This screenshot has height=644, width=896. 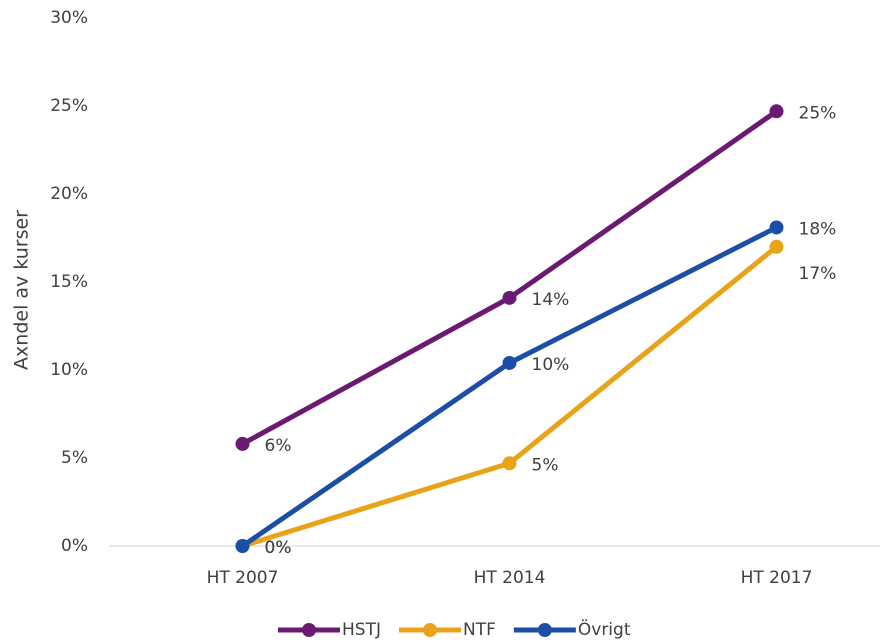 I want to click on legend-label: HSTJ, so click(x=361, y=630).